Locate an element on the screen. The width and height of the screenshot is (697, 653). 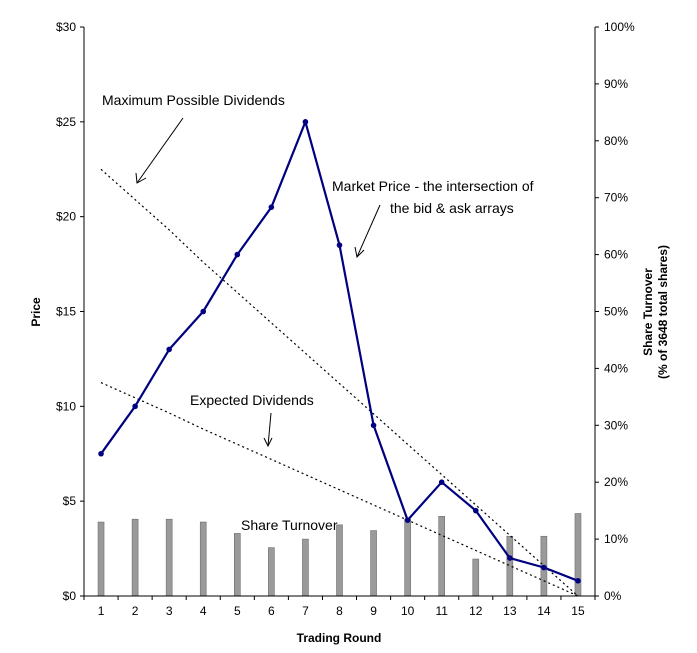
y2-tick-label: 40% is located at coordinates (616, 368).